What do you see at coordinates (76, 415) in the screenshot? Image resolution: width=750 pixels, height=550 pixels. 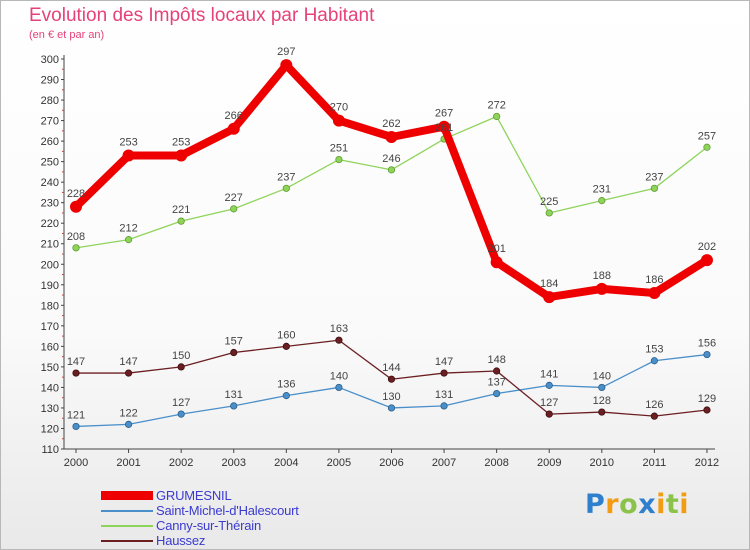 I see `data-label-saint-michel: 121` at bounding box center [76, 415].